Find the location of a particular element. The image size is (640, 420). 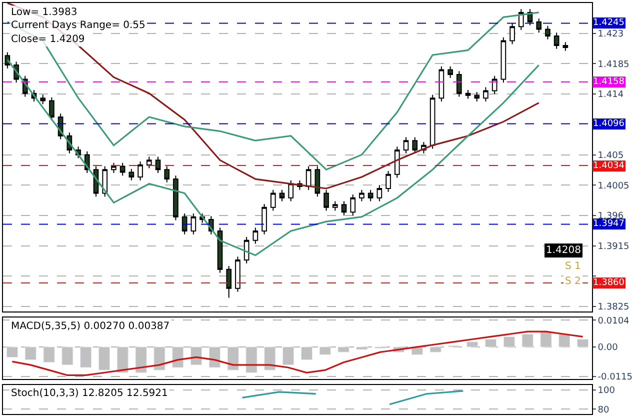

ref-line-label: 1.3860 is located at coordinates (609, 283).